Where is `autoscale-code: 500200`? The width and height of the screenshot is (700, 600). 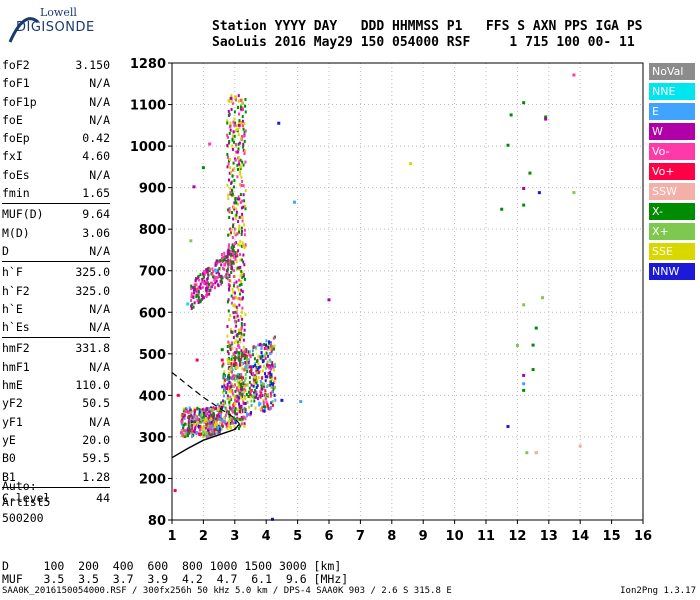 autoscale-code: 500200 is located at coordinates (23, 518).